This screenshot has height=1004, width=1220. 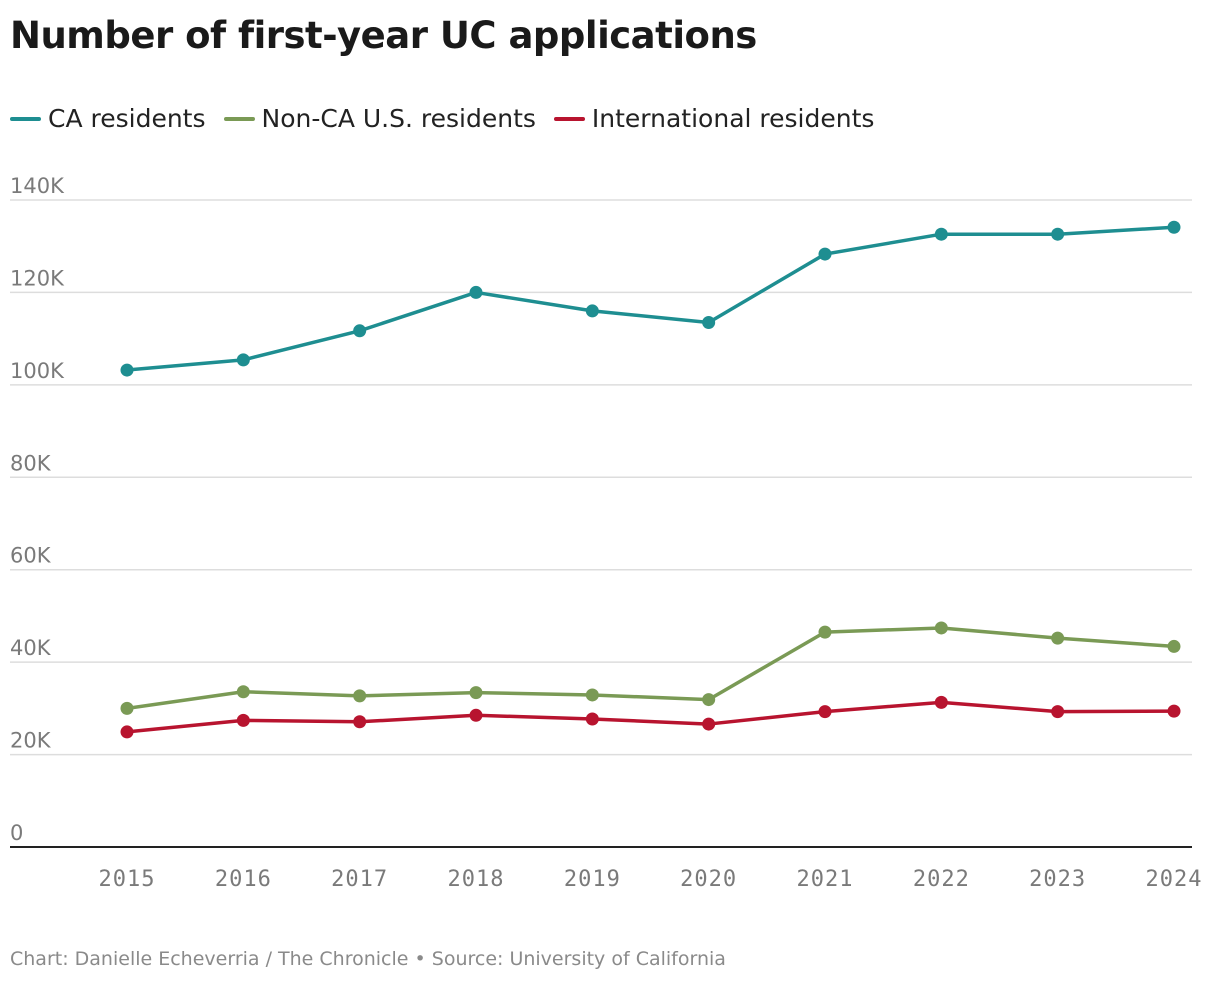 I want to click on x-tick-label: 2018, so click(x=476, y=879).